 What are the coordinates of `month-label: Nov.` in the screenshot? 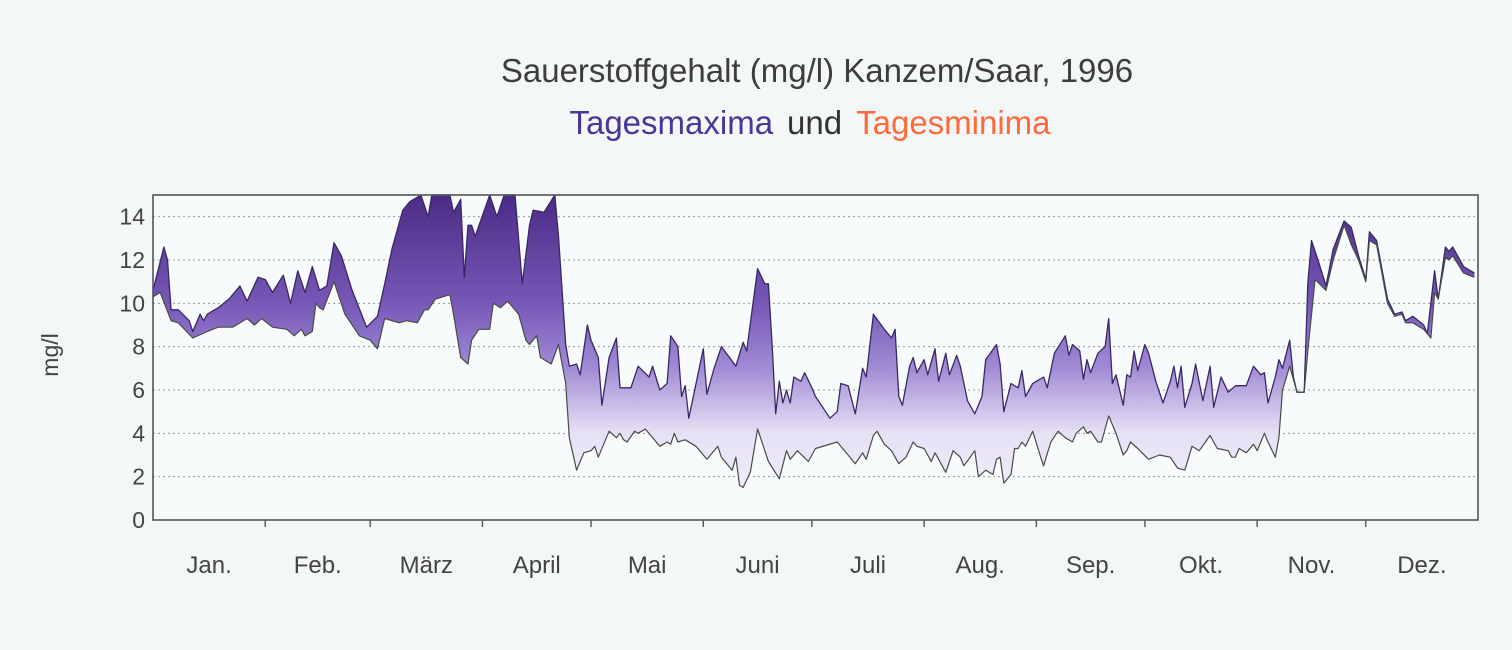 It's located at (1312, 565).